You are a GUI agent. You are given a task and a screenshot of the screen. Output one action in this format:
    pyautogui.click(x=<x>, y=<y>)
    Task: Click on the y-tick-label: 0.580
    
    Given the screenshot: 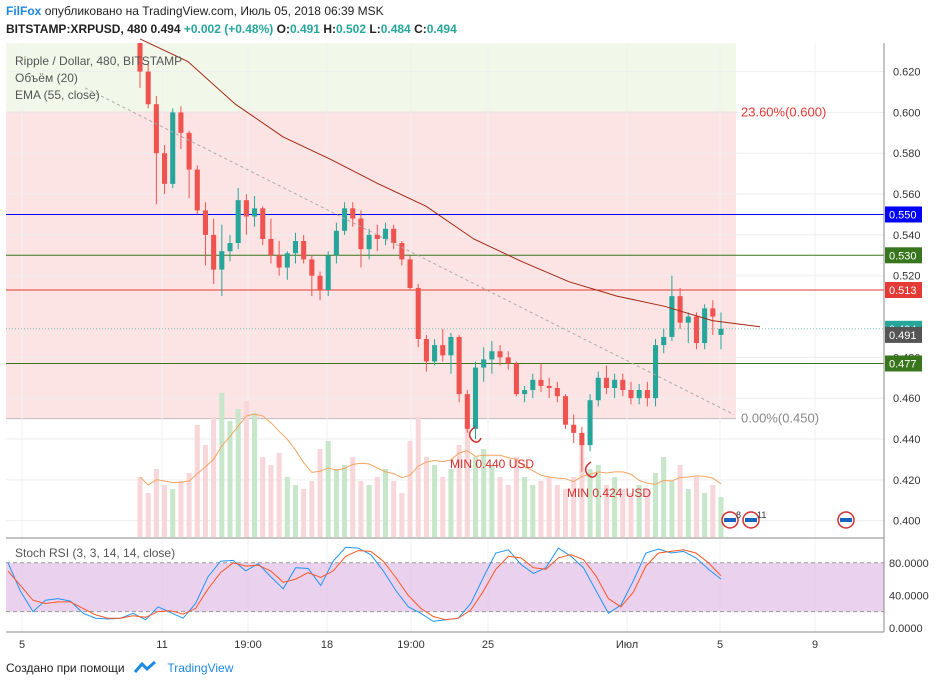 What is the action you would take?
    pyautogui.click(x=907, y=154)
    